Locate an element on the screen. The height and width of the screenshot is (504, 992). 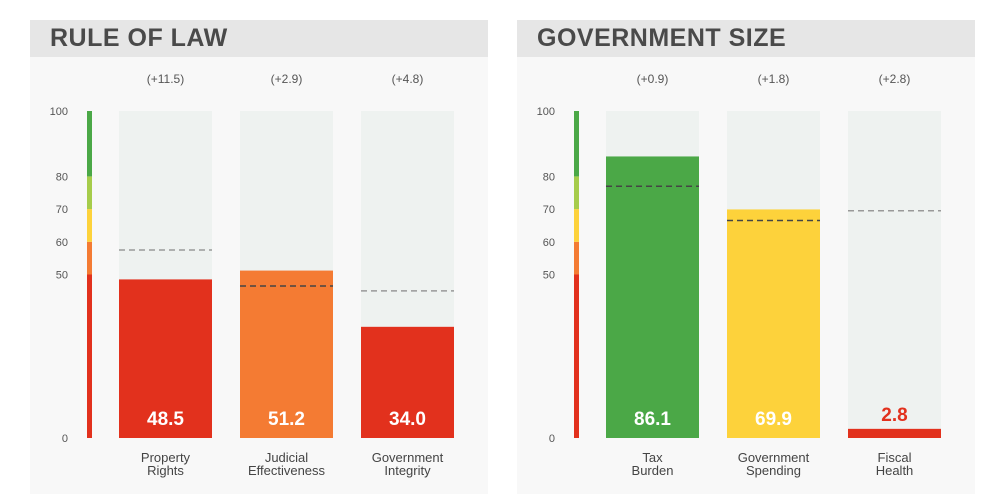
value-label: 48.5 is located at coordinates (165, 419).